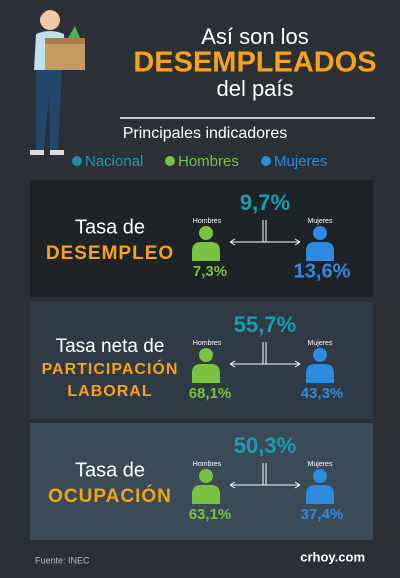 The width and height of the screenshot is (400, 578). I want to click on women-value: 37,4%, so click(322, 514).